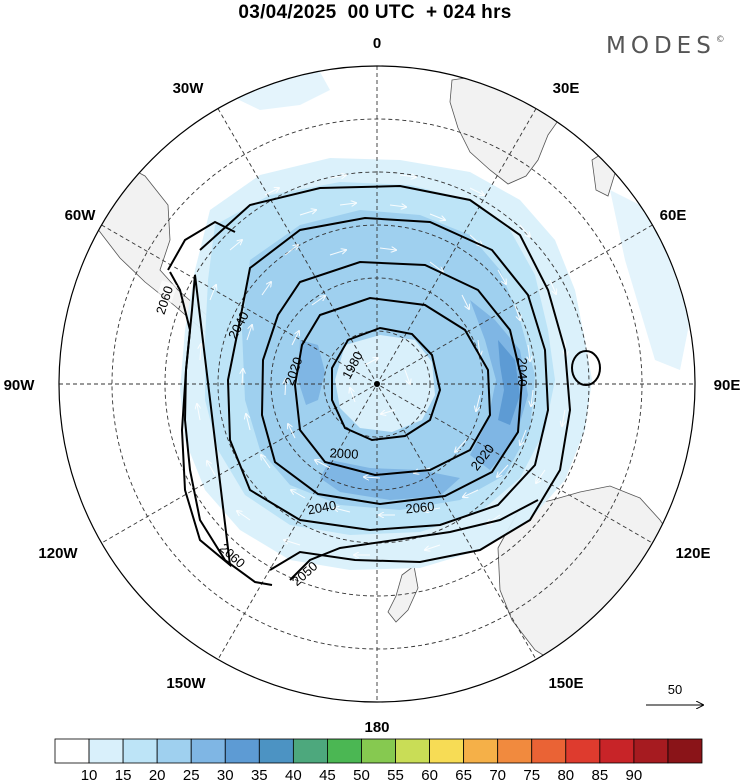  What do you see at coordinates (673, 215) in the screenshot?
I see `lon-label-60e: 60E` at bounding box center [673, 215].